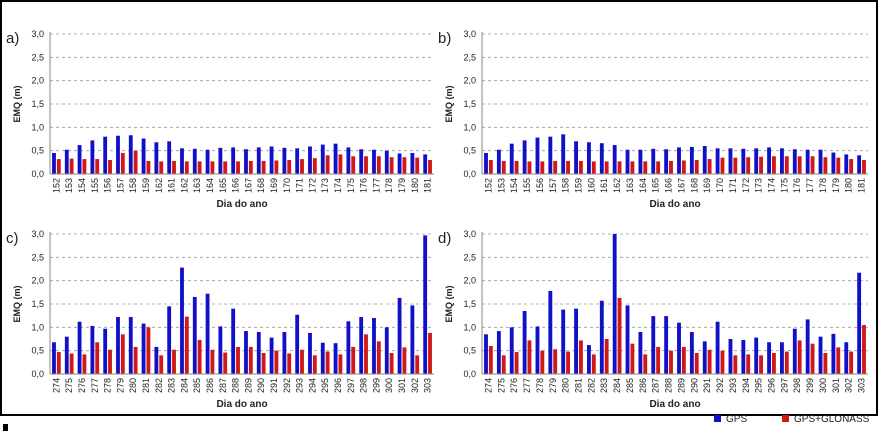  Describe the element at coordinates (444, 38) in the screenshot. I see `panel-label: b)` at that location.